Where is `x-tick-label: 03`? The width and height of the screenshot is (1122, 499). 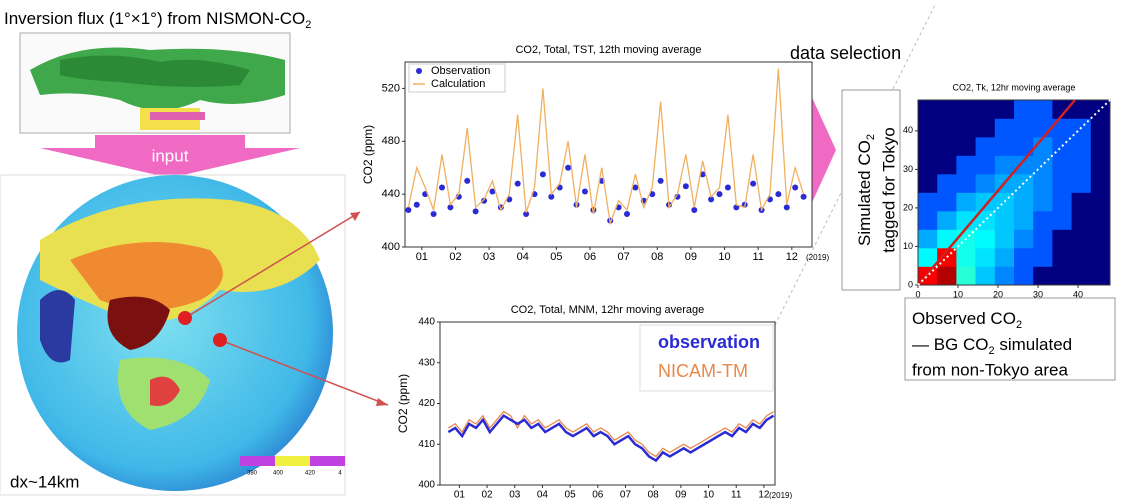
x-tick-label: 03 is located at coordinates (489, 257).